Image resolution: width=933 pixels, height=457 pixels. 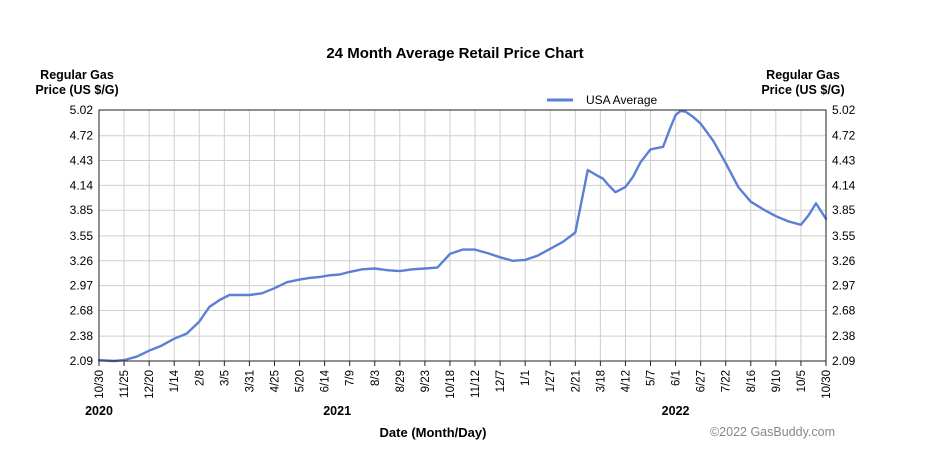 I want to click on x-tick-label: 2/8, so click(x=200, y=378).